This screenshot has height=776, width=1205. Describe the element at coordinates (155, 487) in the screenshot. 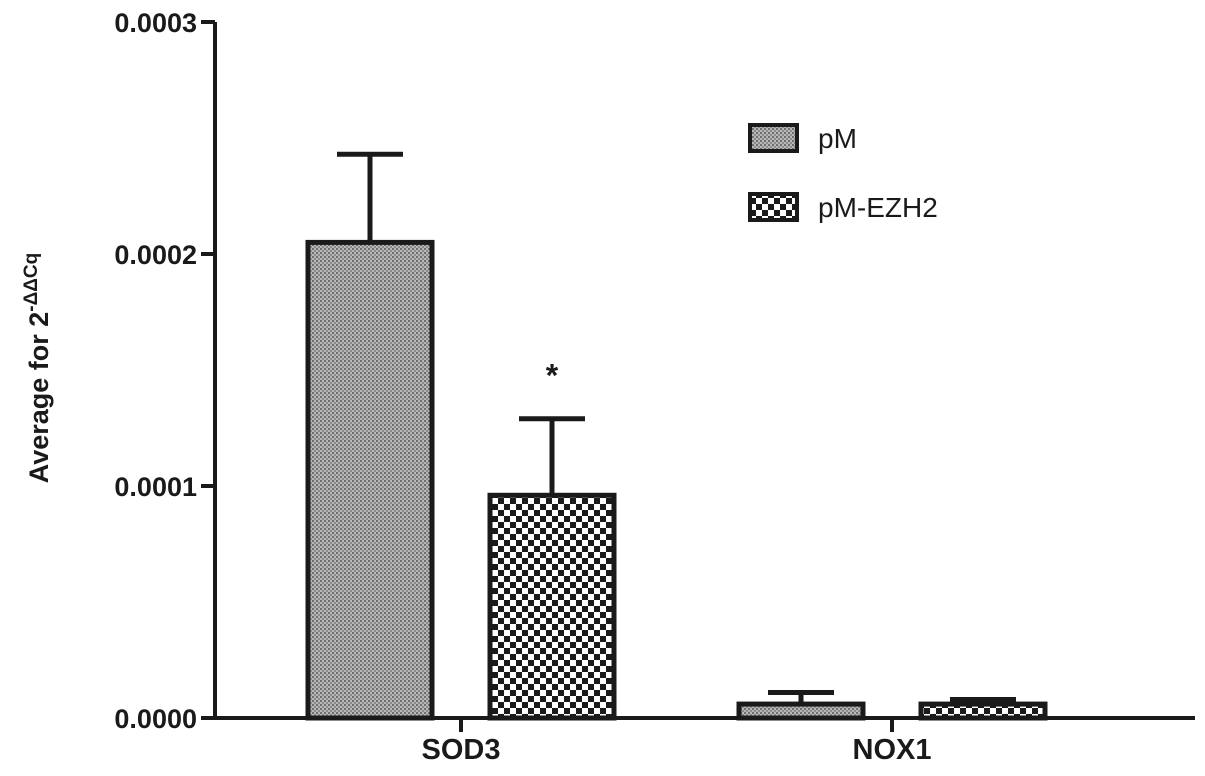

I see `y-tick-label: 0.0001` at that location.